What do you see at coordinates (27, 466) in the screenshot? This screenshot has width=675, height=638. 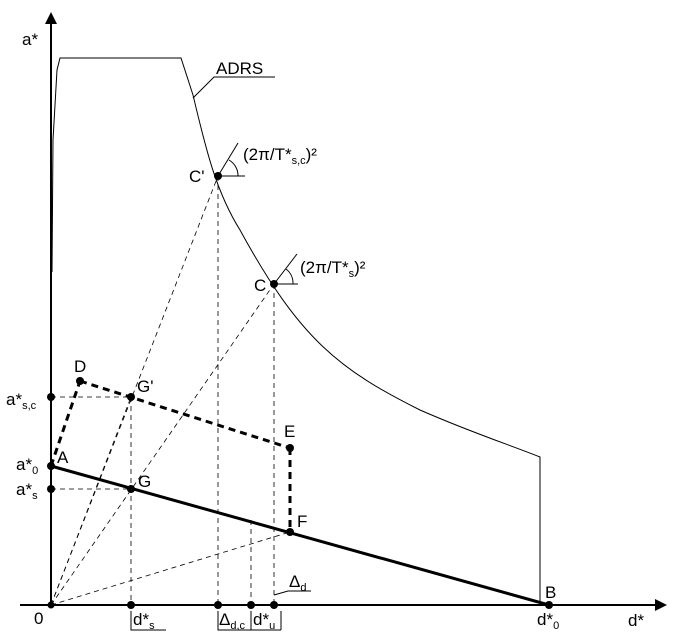 I see `y-tick-a-0: a*0` at bounding box center [27, 466].